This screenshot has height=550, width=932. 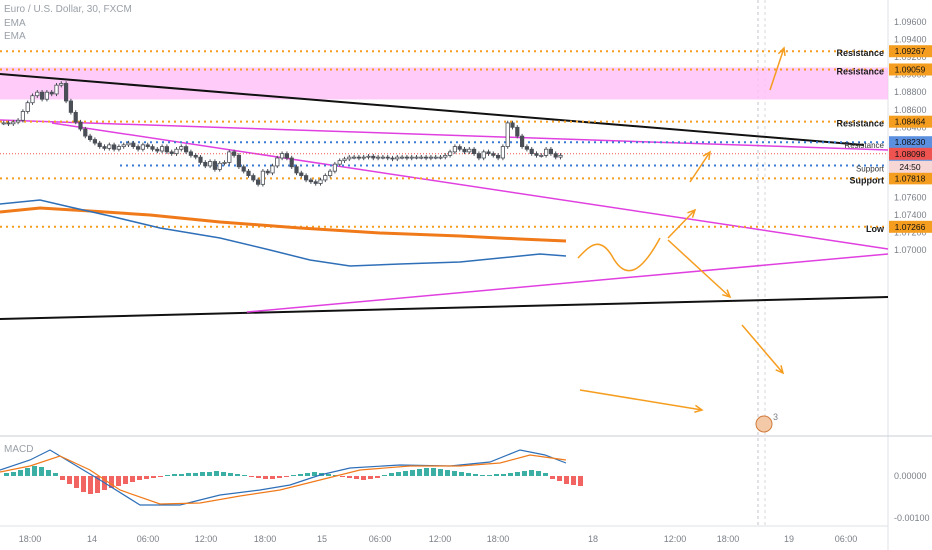 I want to click on price-tick: 1.09400, so click(x=910, y=40).